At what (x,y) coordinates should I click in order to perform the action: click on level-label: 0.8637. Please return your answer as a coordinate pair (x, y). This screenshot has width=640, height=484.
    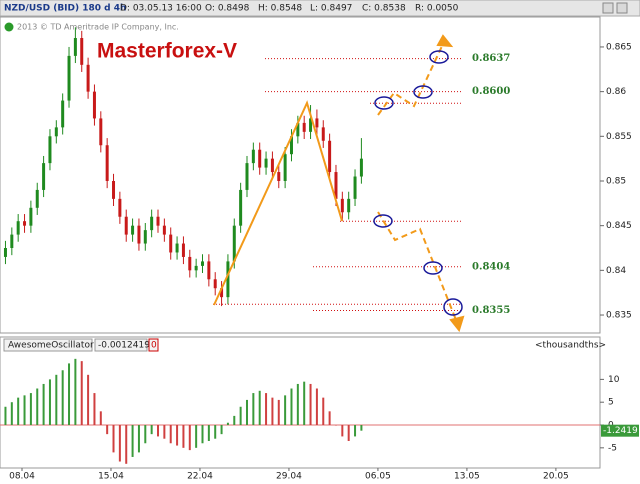
    Looking at the image, I should click on (491, 58).